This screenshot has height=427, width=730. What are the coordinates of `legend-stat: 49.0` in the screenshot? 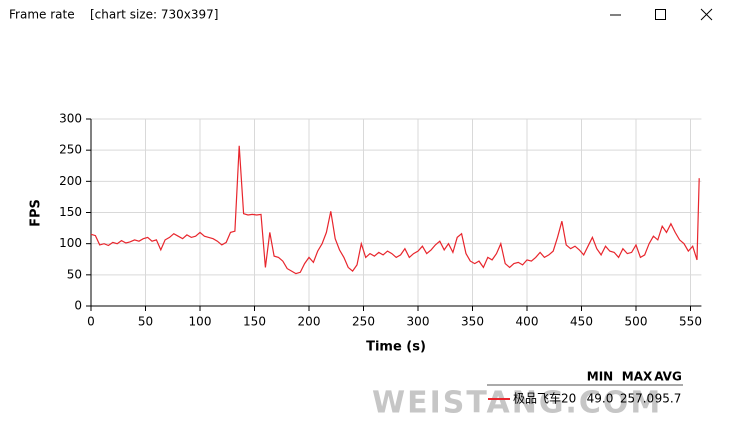 It's located at (600, 399).